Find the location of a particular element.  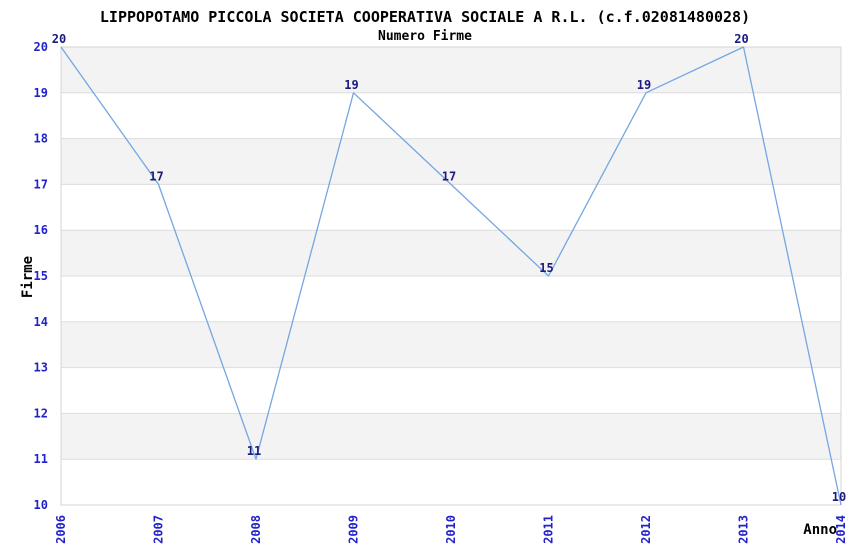

y-tick-label: 11 is located at coordinates (41, 459).